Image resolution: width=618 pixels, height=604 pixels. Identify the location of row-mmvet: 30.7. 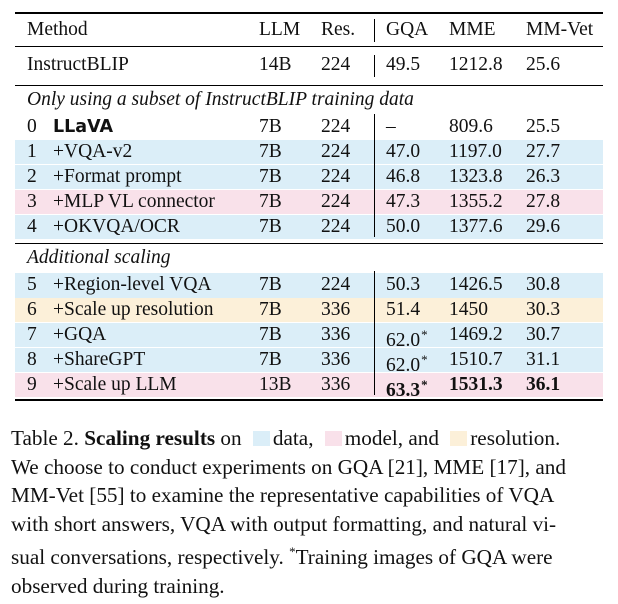
(543, 335).